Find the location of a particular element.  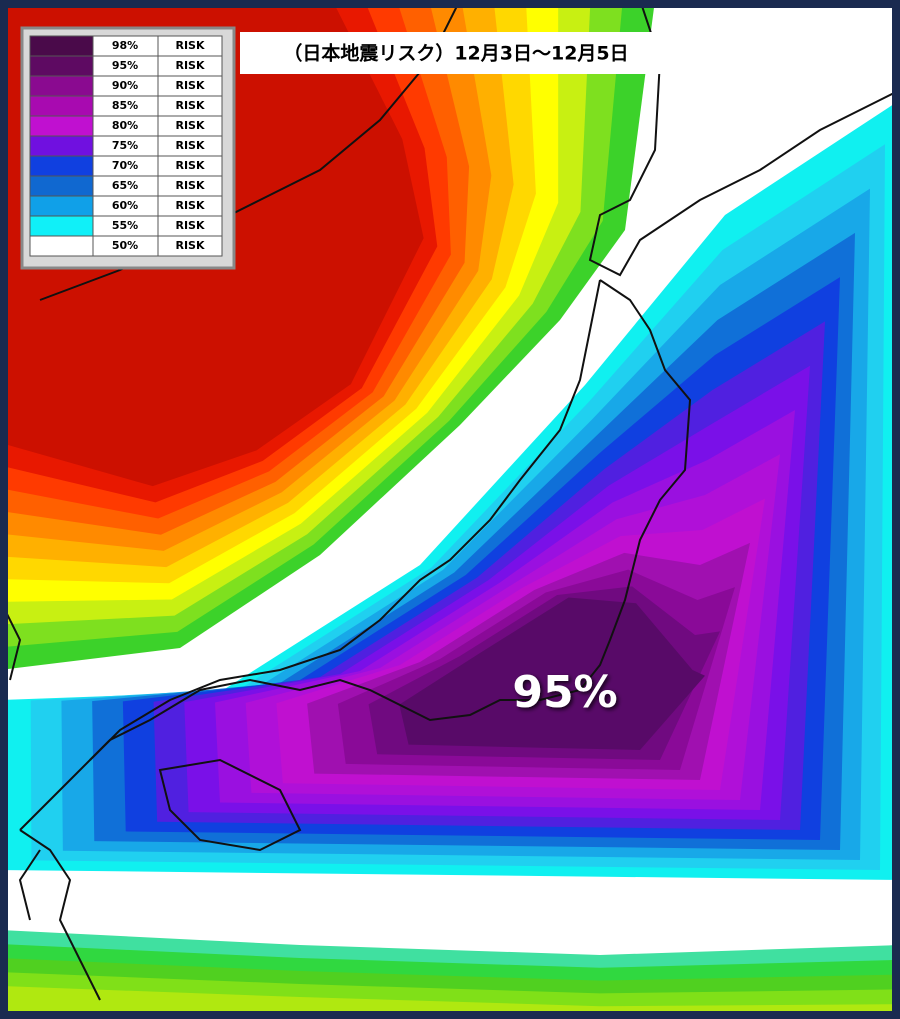

hokkaido-coast is located at coordinates (740, 142).